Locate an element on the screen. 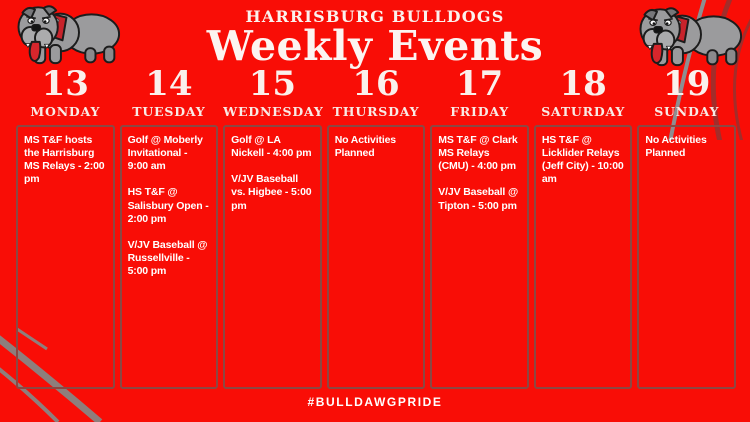  day-name: SATURDAY is located at coordinates (583, 111).